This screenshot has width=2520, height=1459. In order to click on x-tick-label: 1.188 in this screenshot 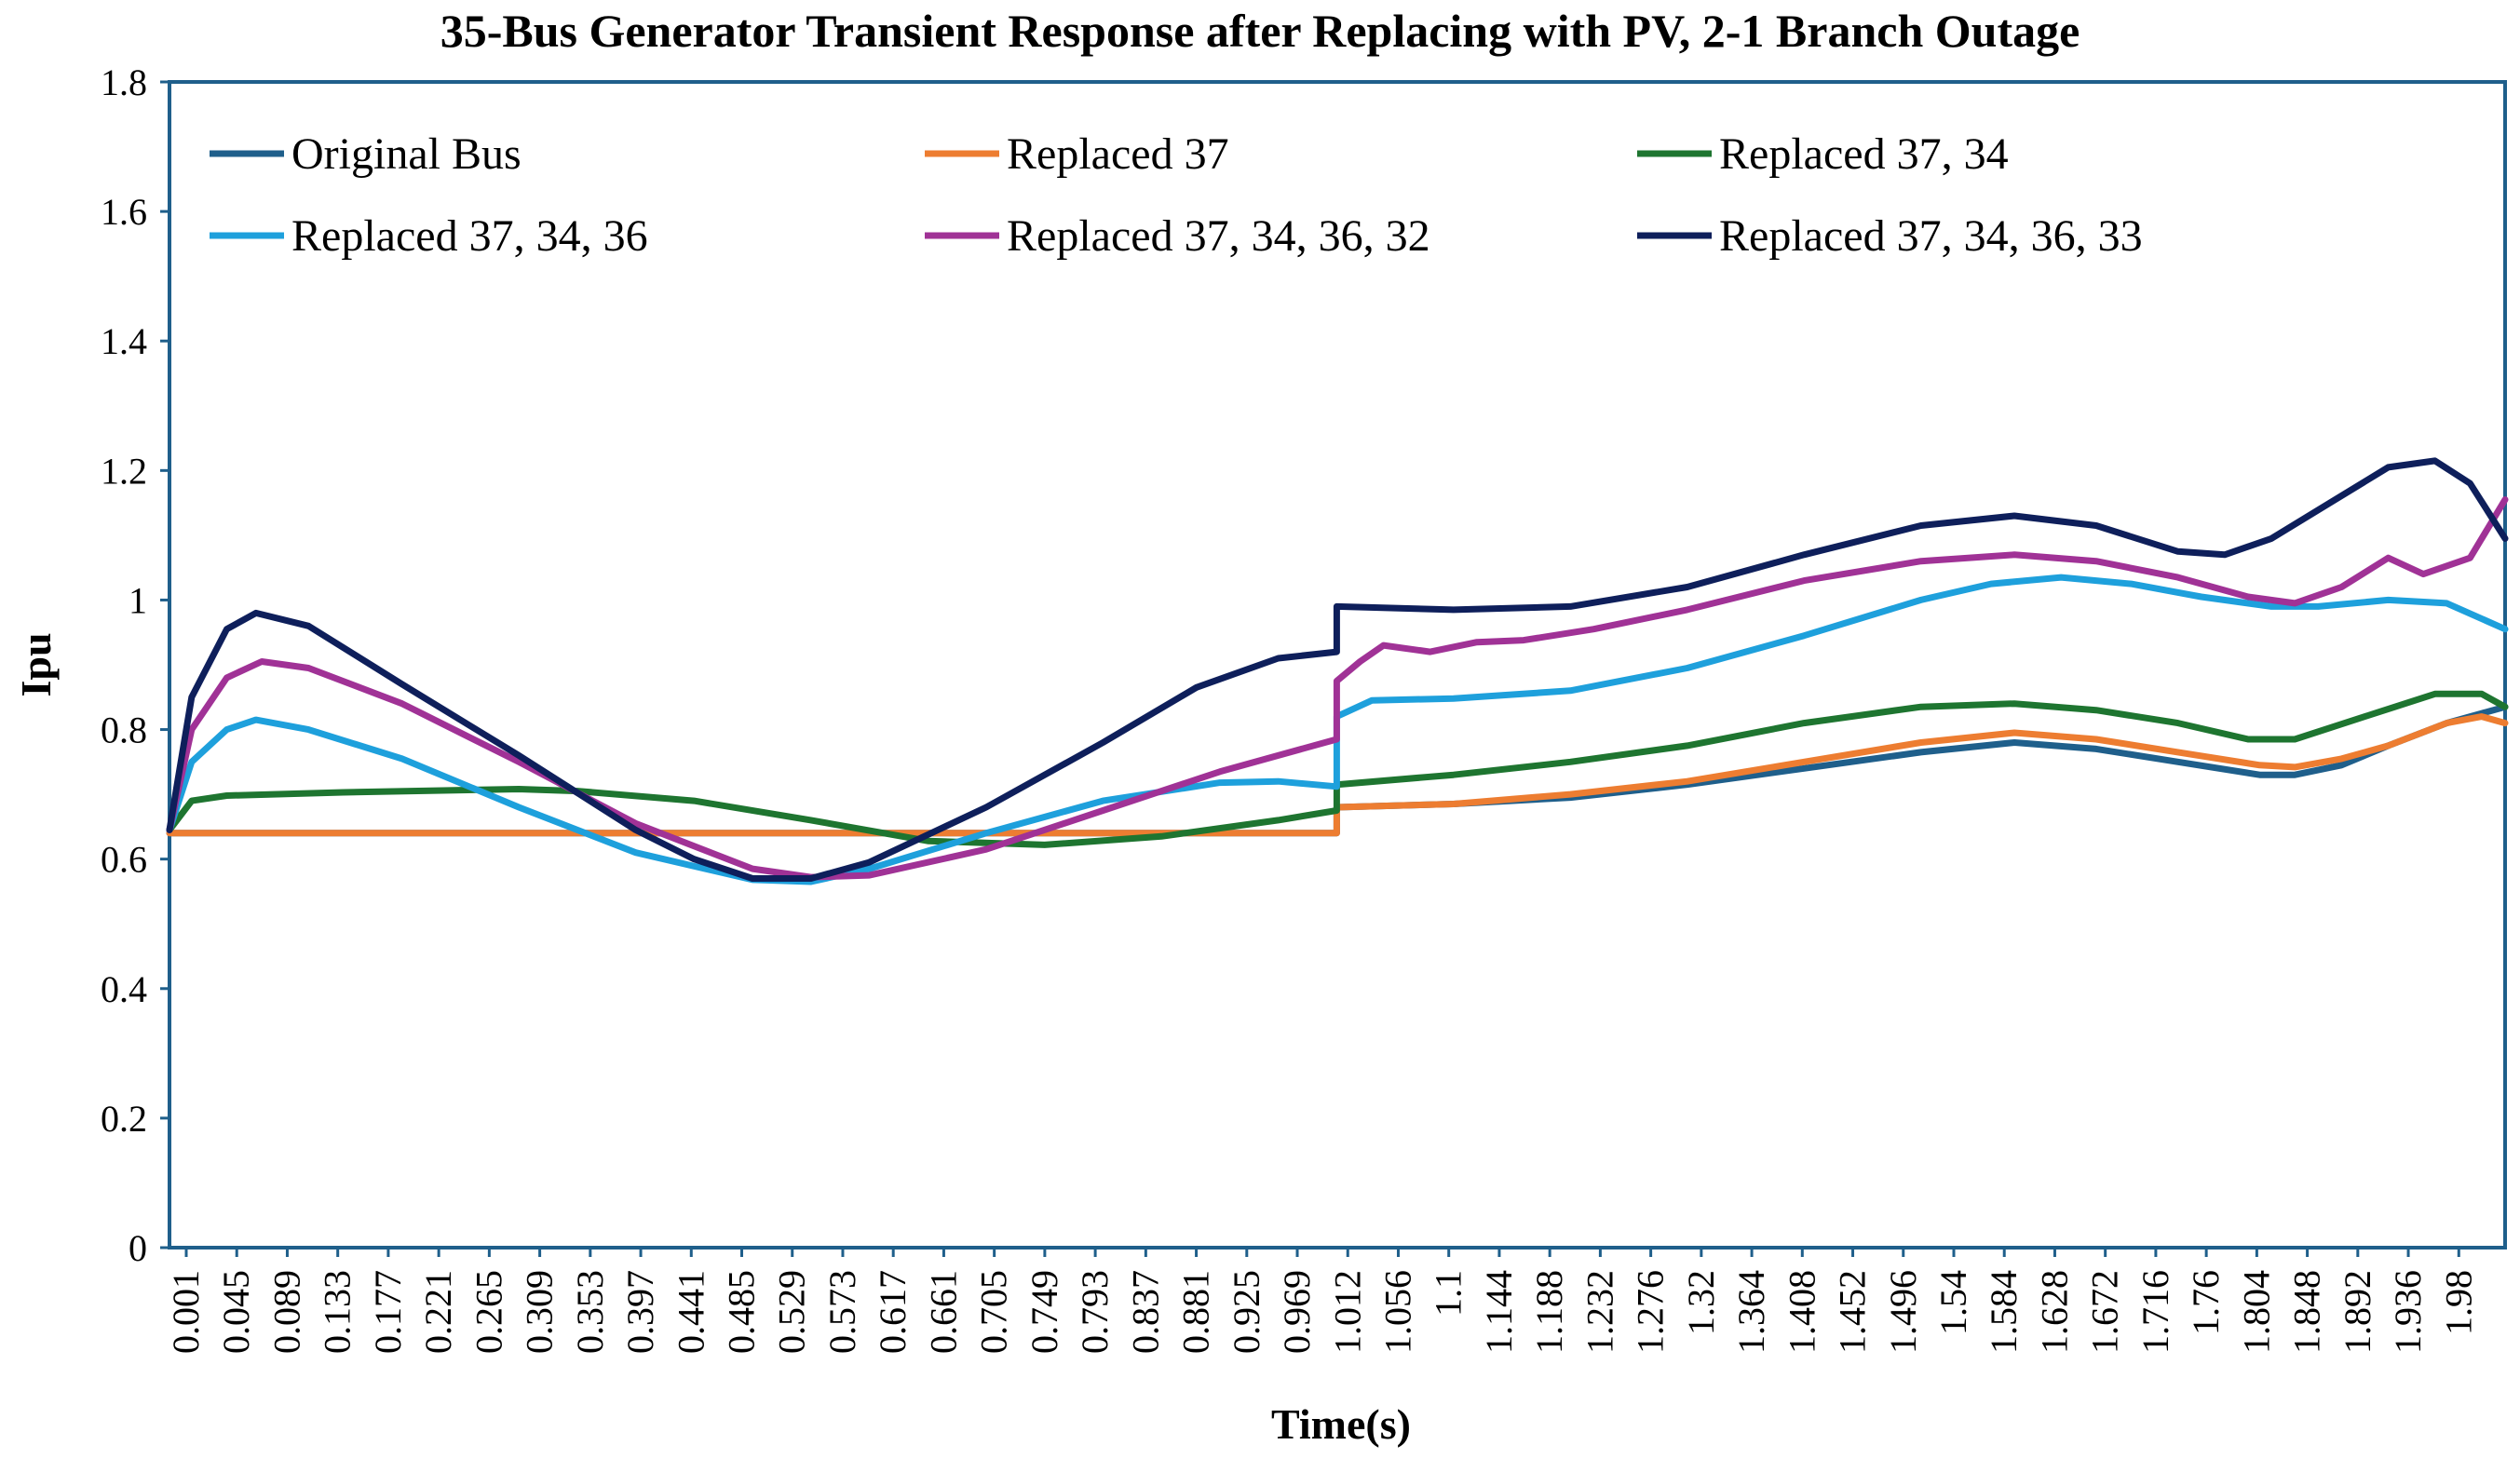, I will do `click(1549, 1312)`.